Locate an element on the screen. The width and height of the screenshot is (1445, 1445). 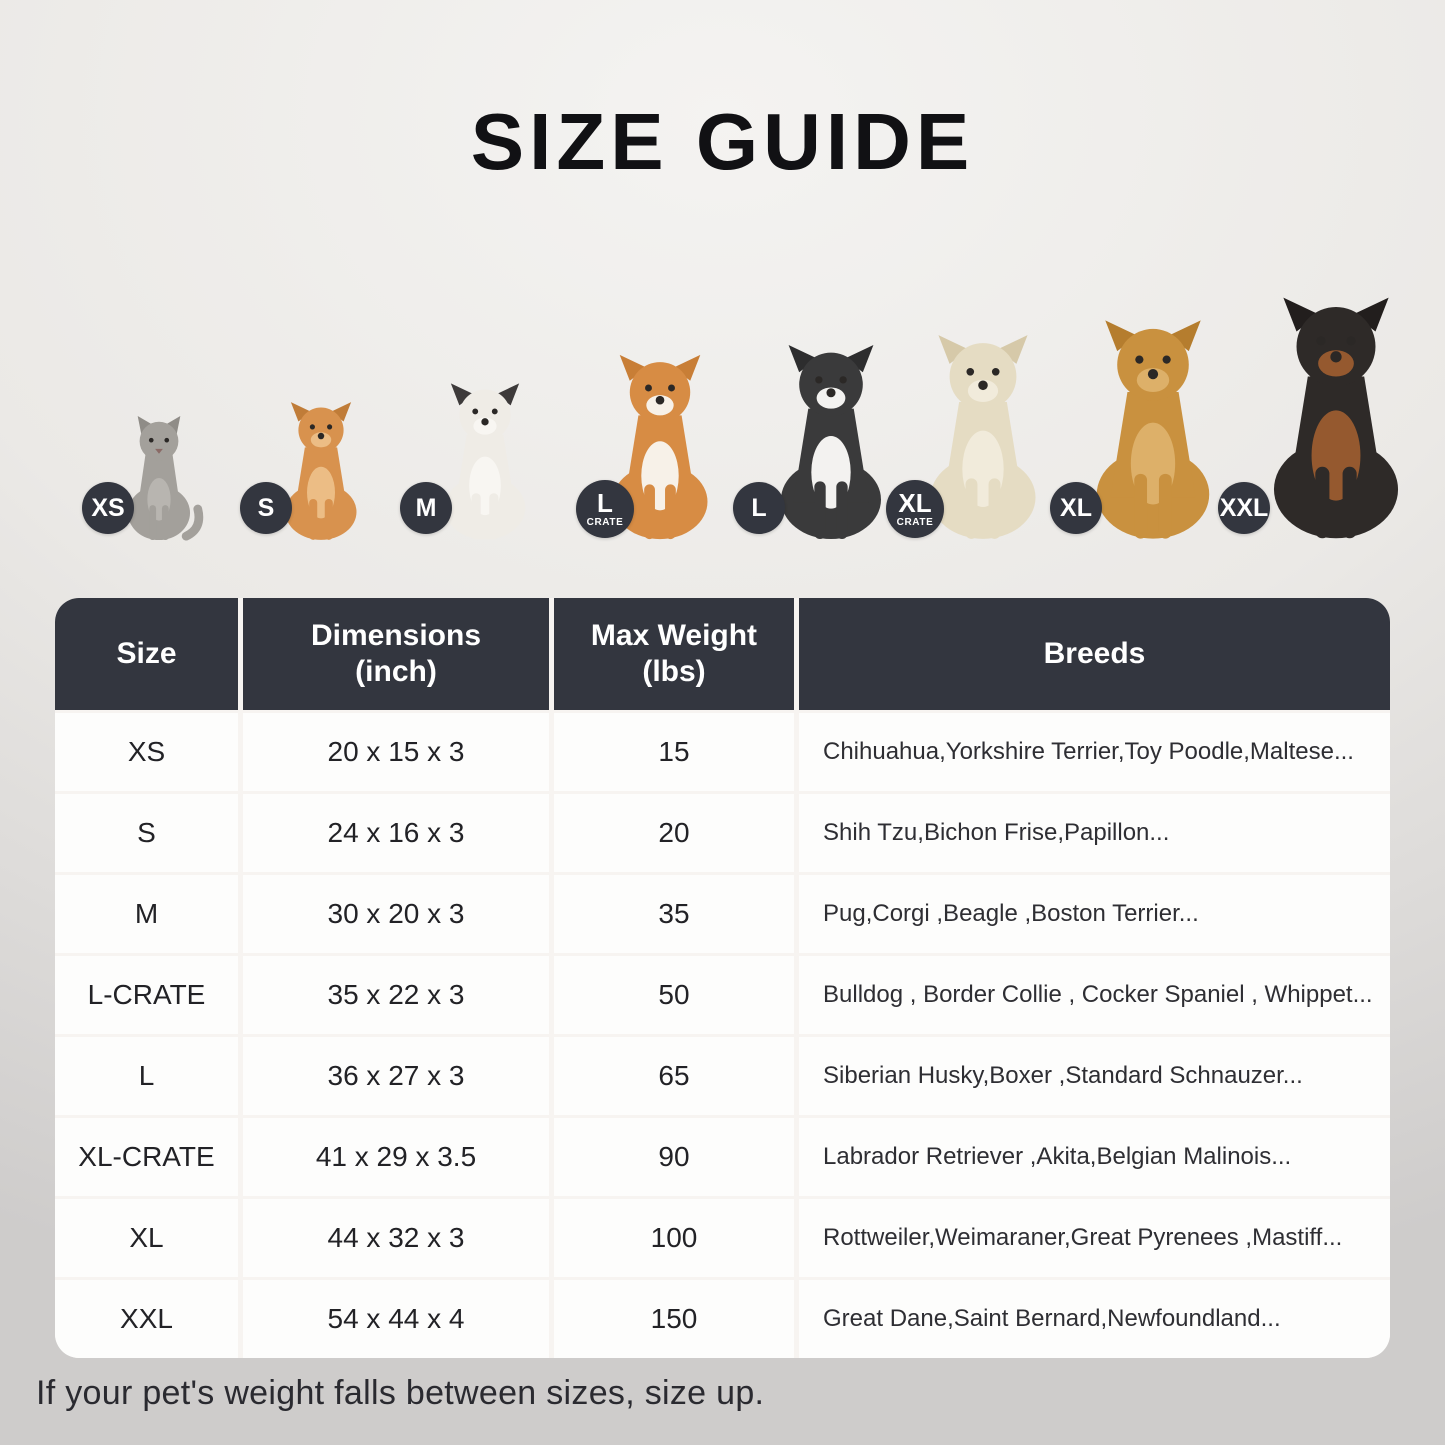
cell-max-weight: 35 is located at coordinates (674, 914).